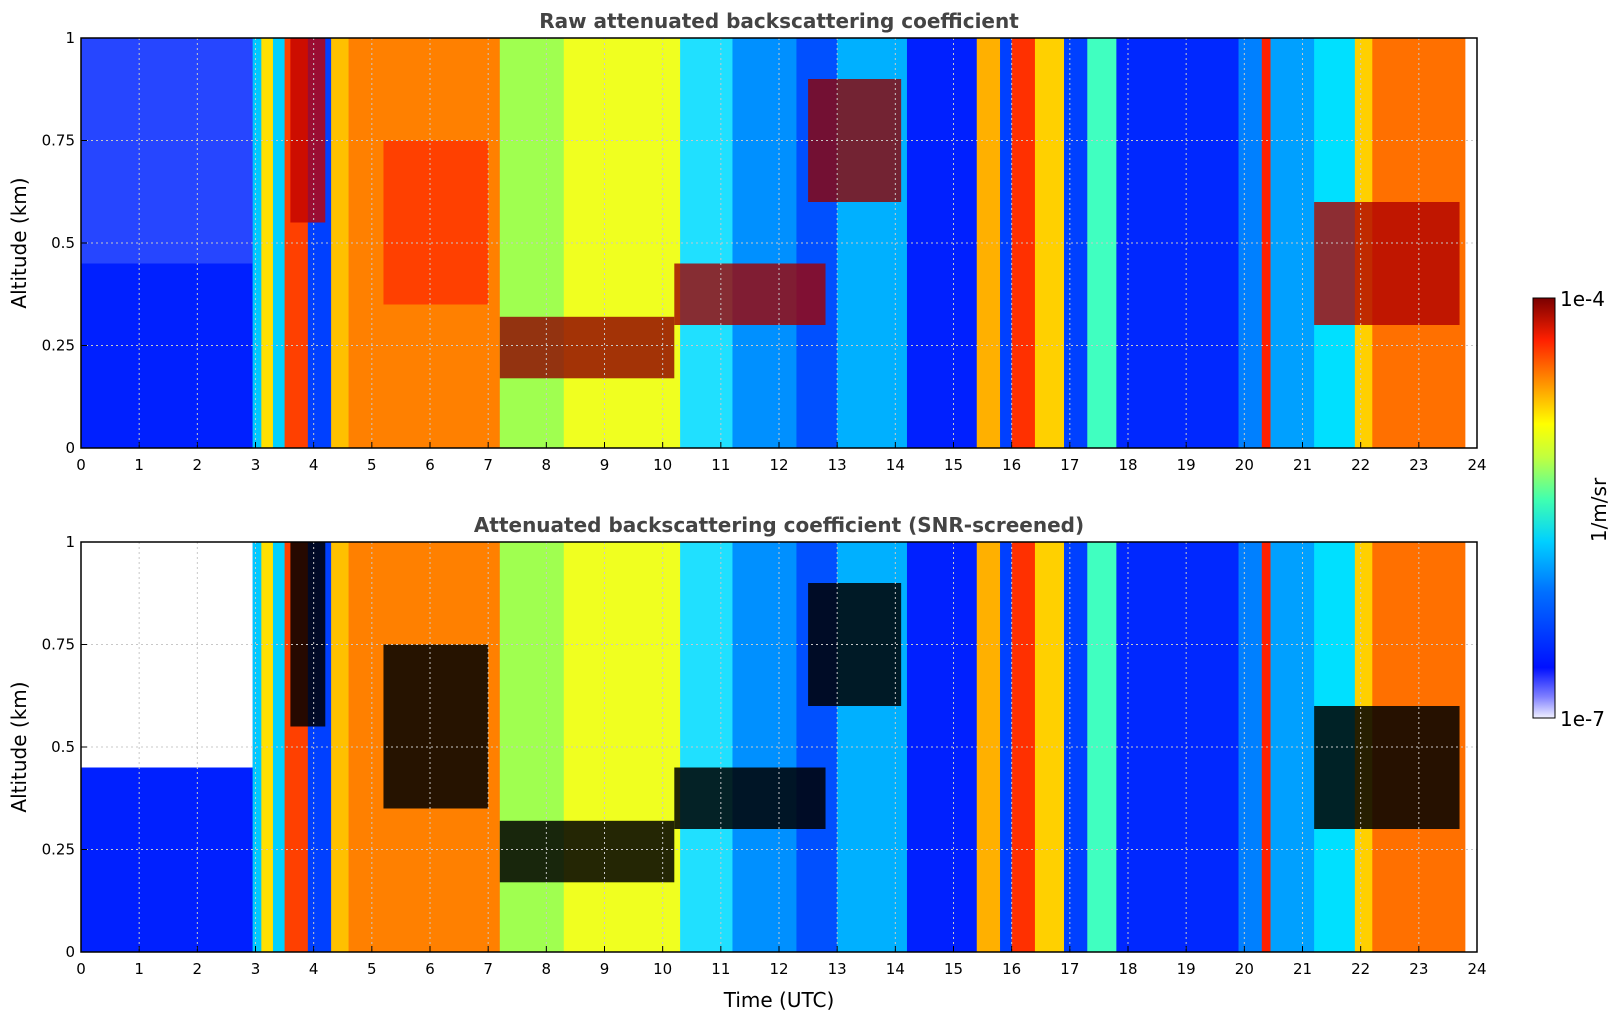 The width and height of the screenshot is (1621, 1020). I want to click on colorbar: 1e-4 1e-7 1/m/sr, so click(1571, 509).